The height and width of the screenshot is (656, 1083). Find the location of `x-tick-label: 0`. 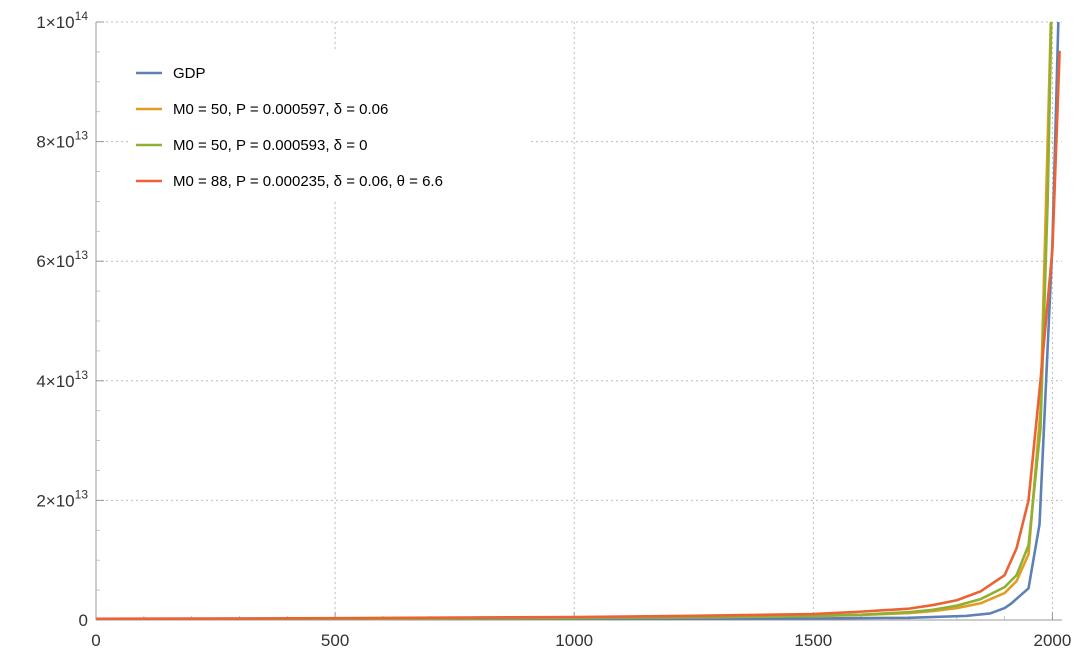

x-tick-label: 0 is located at coordinates (95, 640).